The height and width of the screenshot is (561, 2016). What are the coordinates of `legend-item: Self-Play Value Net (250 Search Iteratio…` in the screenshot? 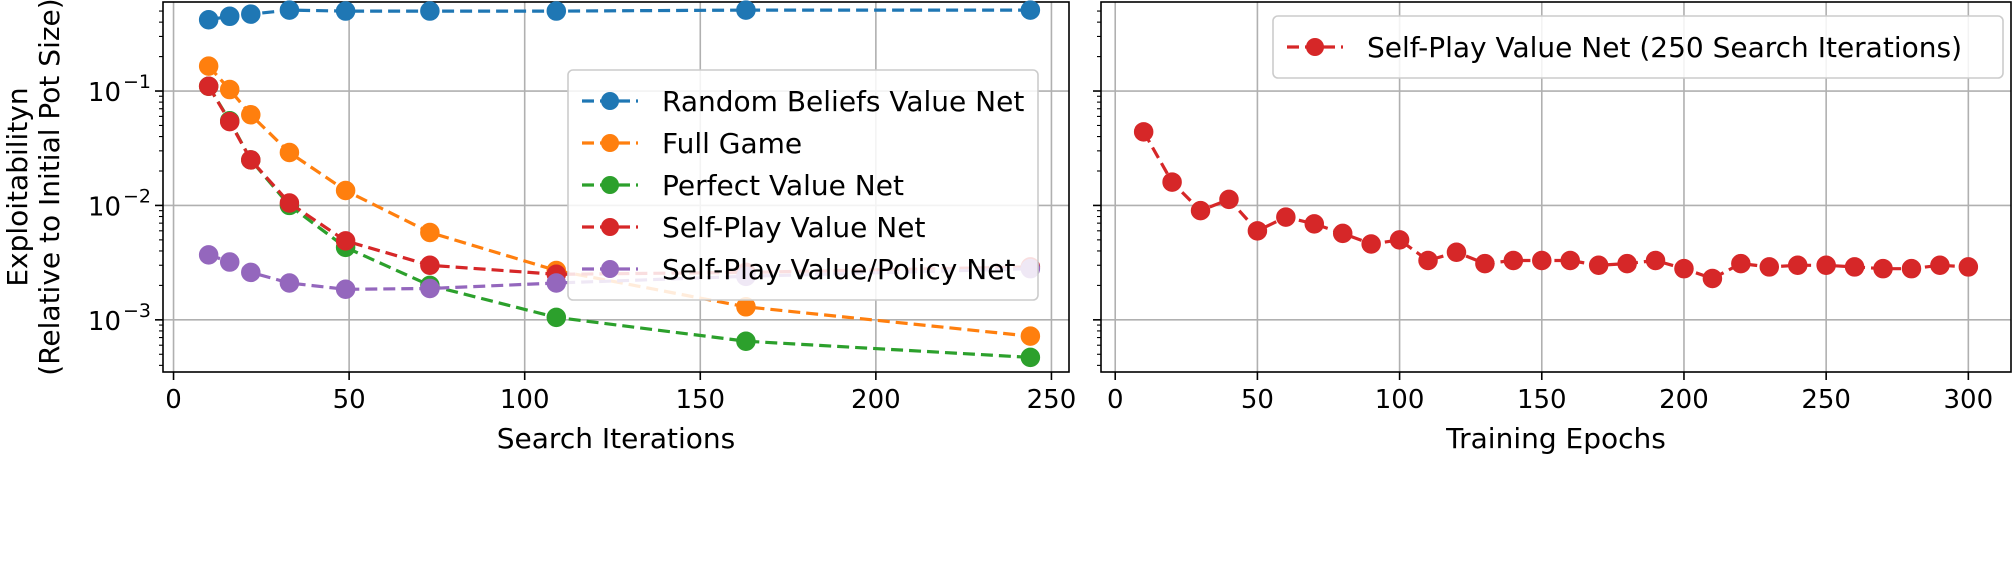 It's located at (1624, 47).